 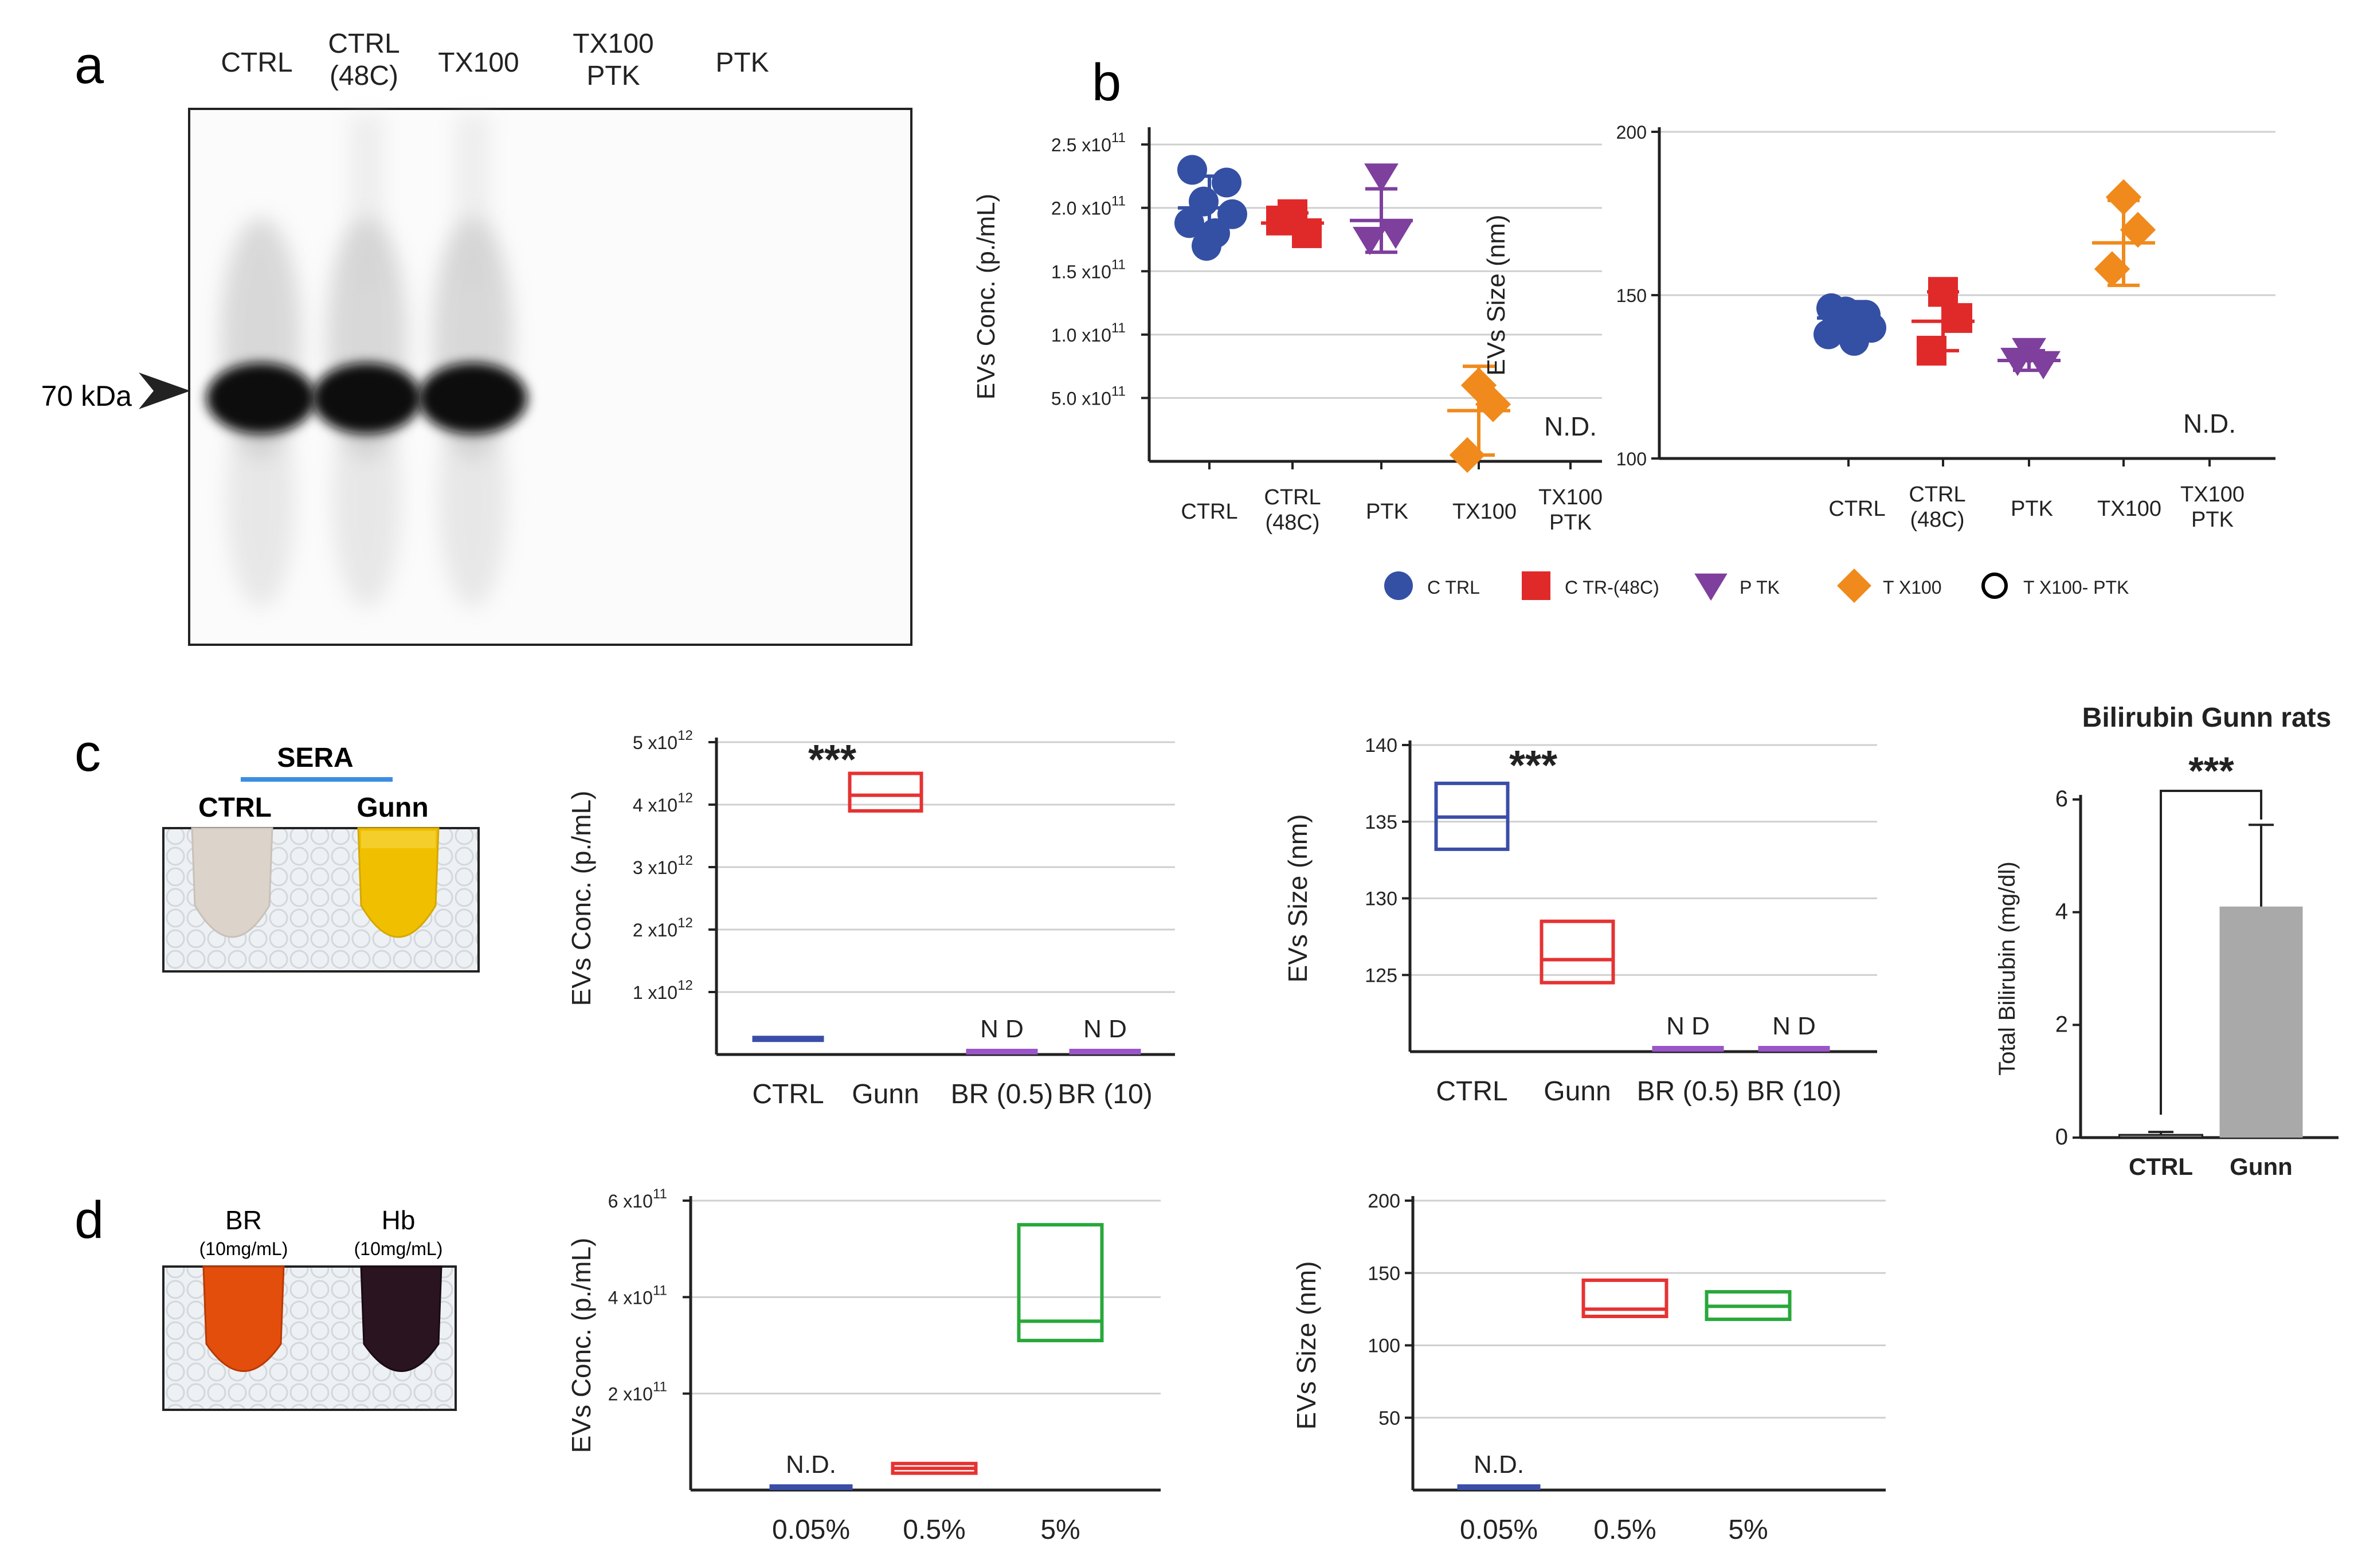 I want to click on y-tick-label-base: 3 x10, so click(x=655, y=867).